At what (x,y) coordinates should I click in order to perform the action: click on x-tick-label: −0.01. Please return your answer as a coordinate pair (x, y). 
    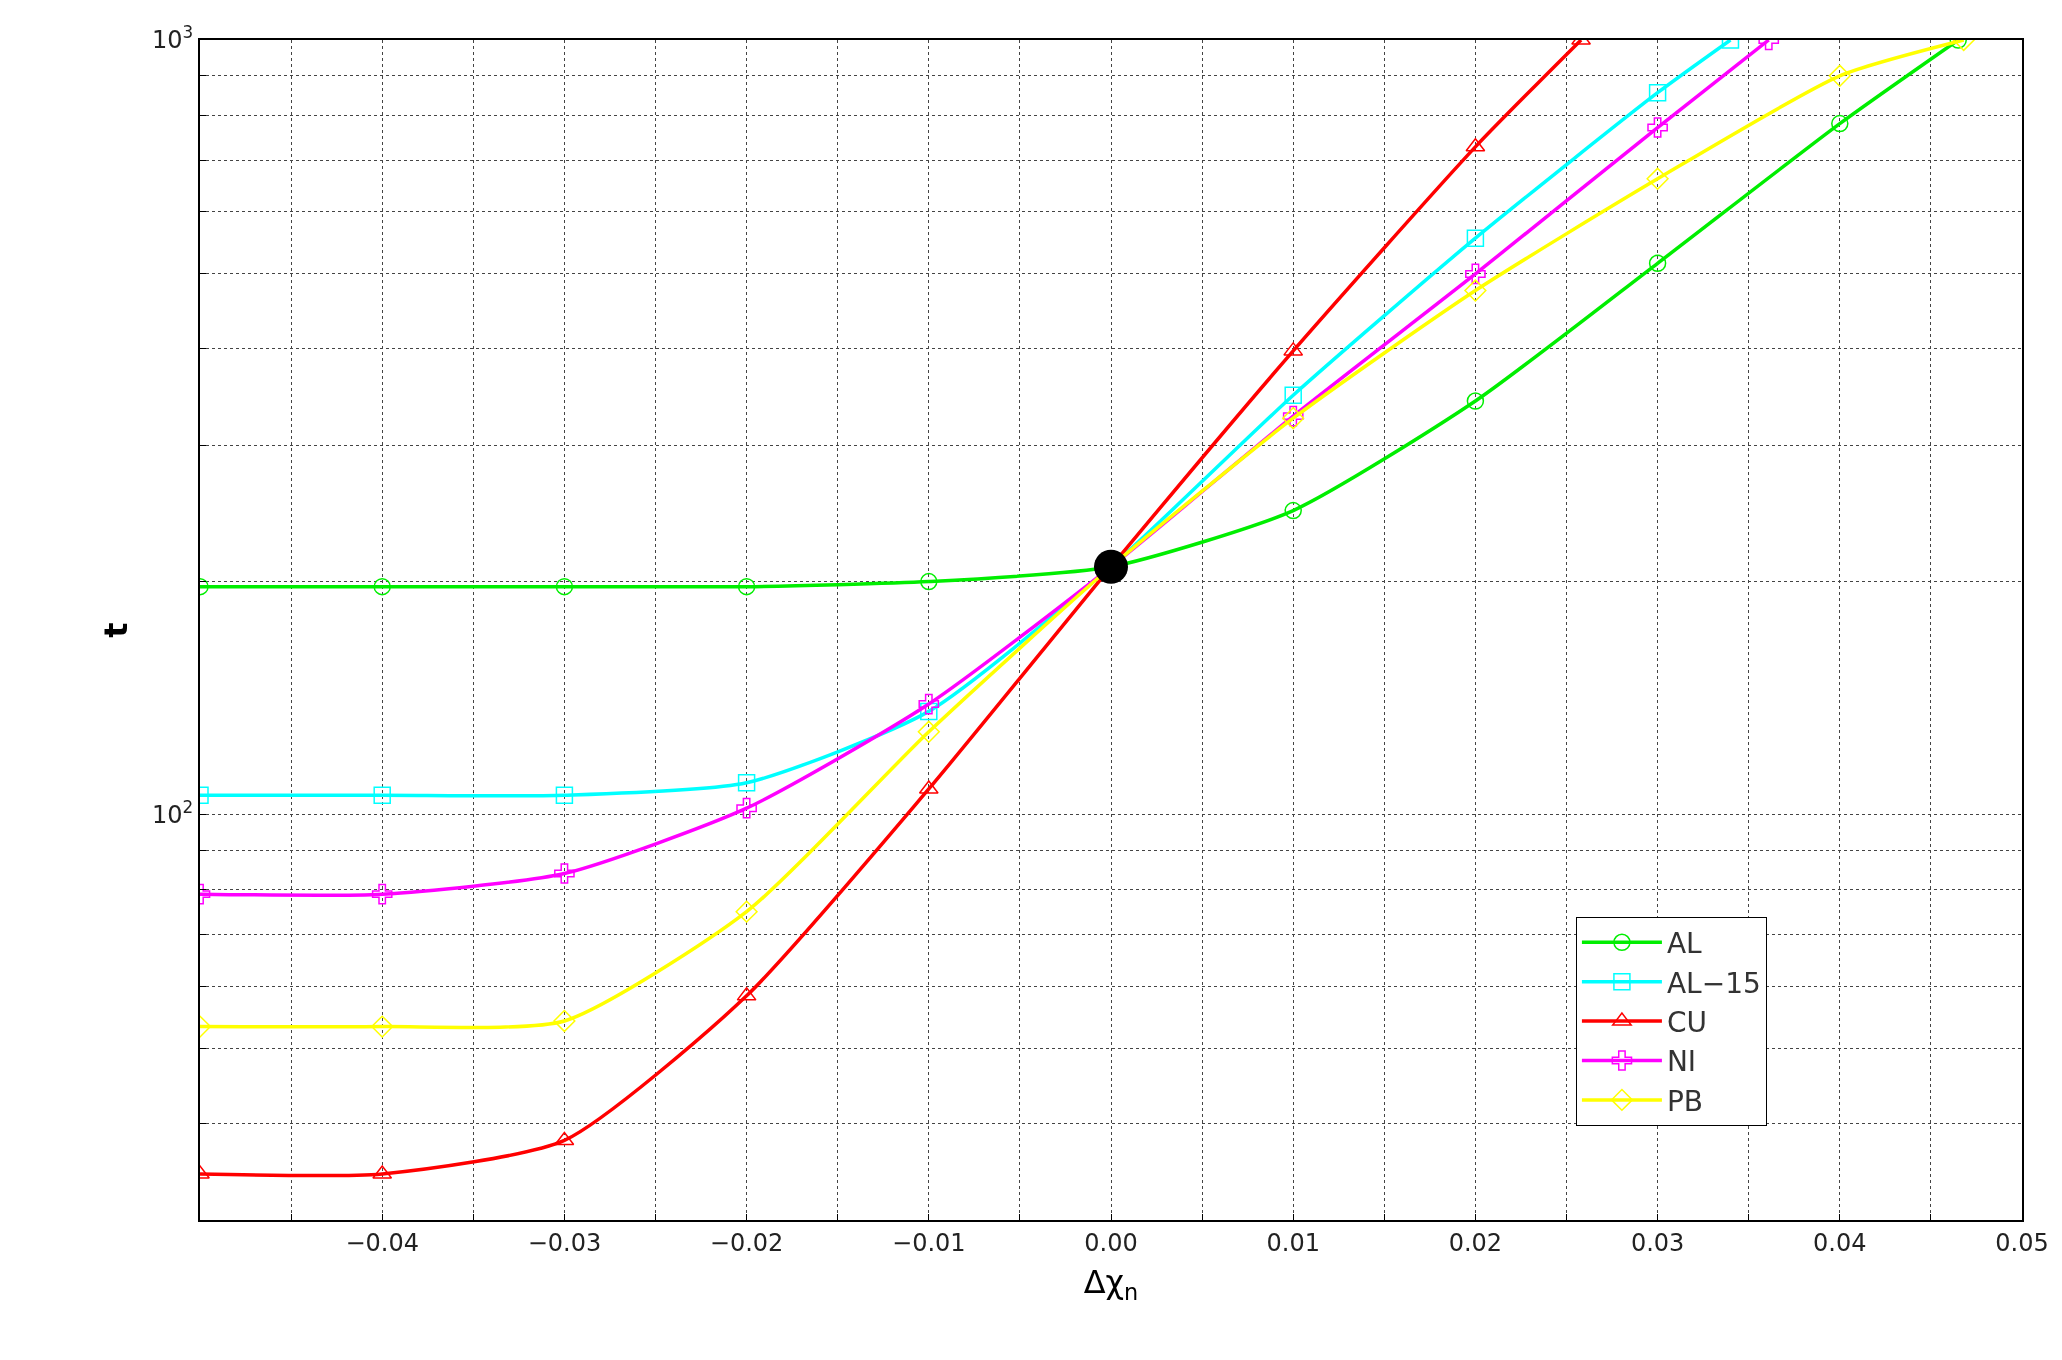
    Looking at the image, I should click on (929, 1242).